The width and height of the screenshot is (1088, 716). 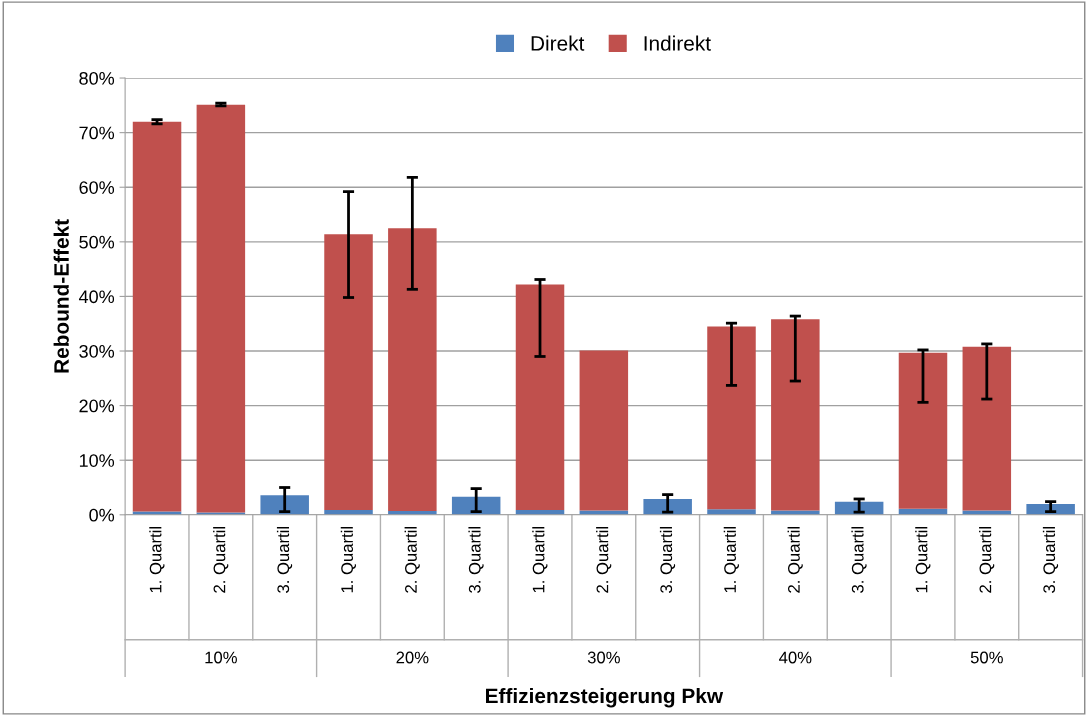 What do you see at coordinates (97, 187) in the screenshot?
I see `y-tick-label: 60%` at bounding box center [97, 187].